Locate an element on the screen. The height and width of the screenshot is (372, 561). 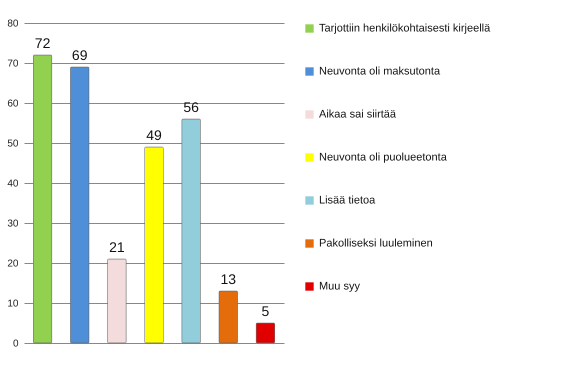
legend-label: Neuvonta oli maksutonta is located at coordinates (380, 72).